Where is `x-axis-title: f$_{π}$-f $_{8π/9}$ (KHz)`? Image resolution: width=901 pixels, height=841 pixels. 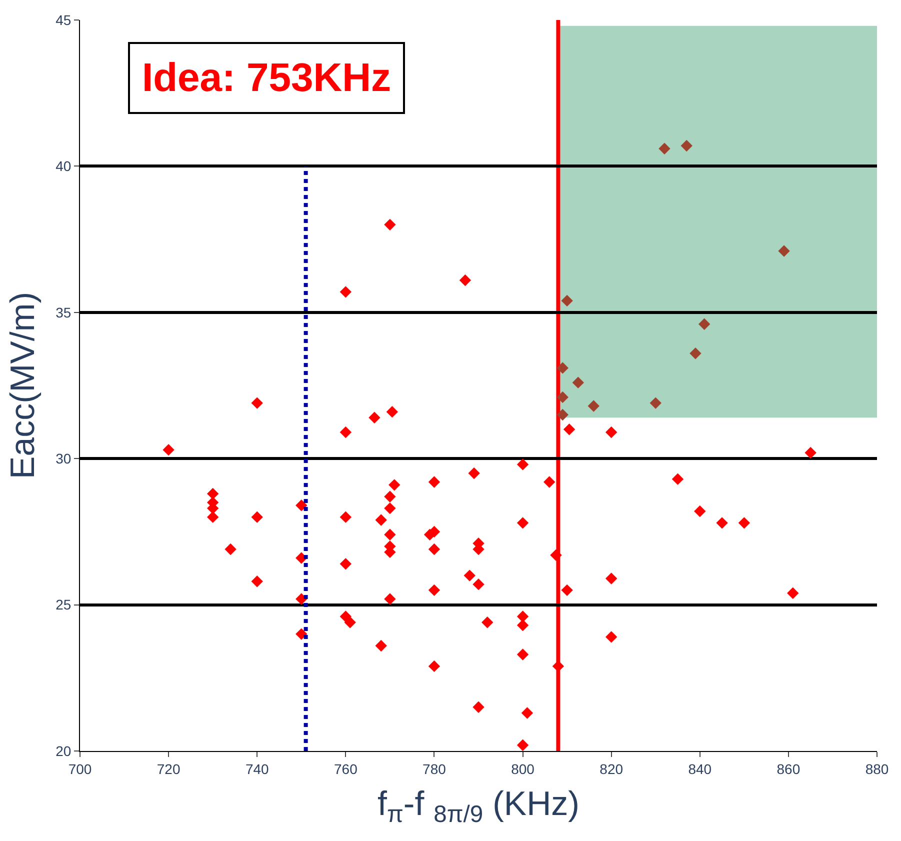
x-axis-title: f$_{π}$-f $_{8π/9}$ (KHz) is located at coordinates (479, 806).